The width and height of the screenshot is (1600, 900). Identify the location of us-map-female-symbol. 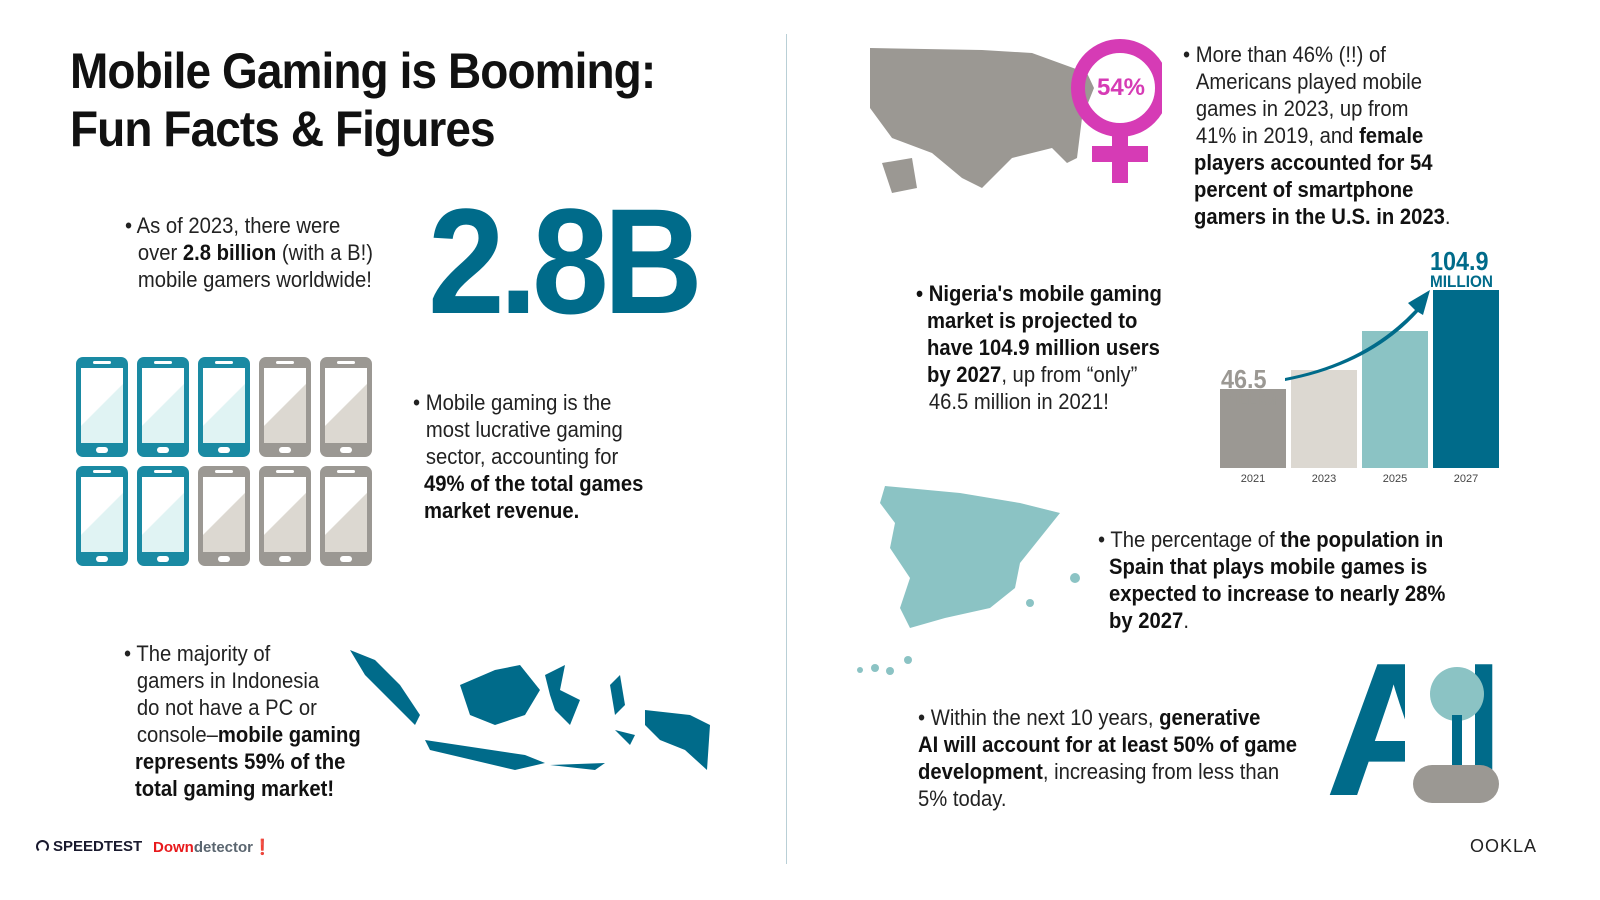
(1016, 116).